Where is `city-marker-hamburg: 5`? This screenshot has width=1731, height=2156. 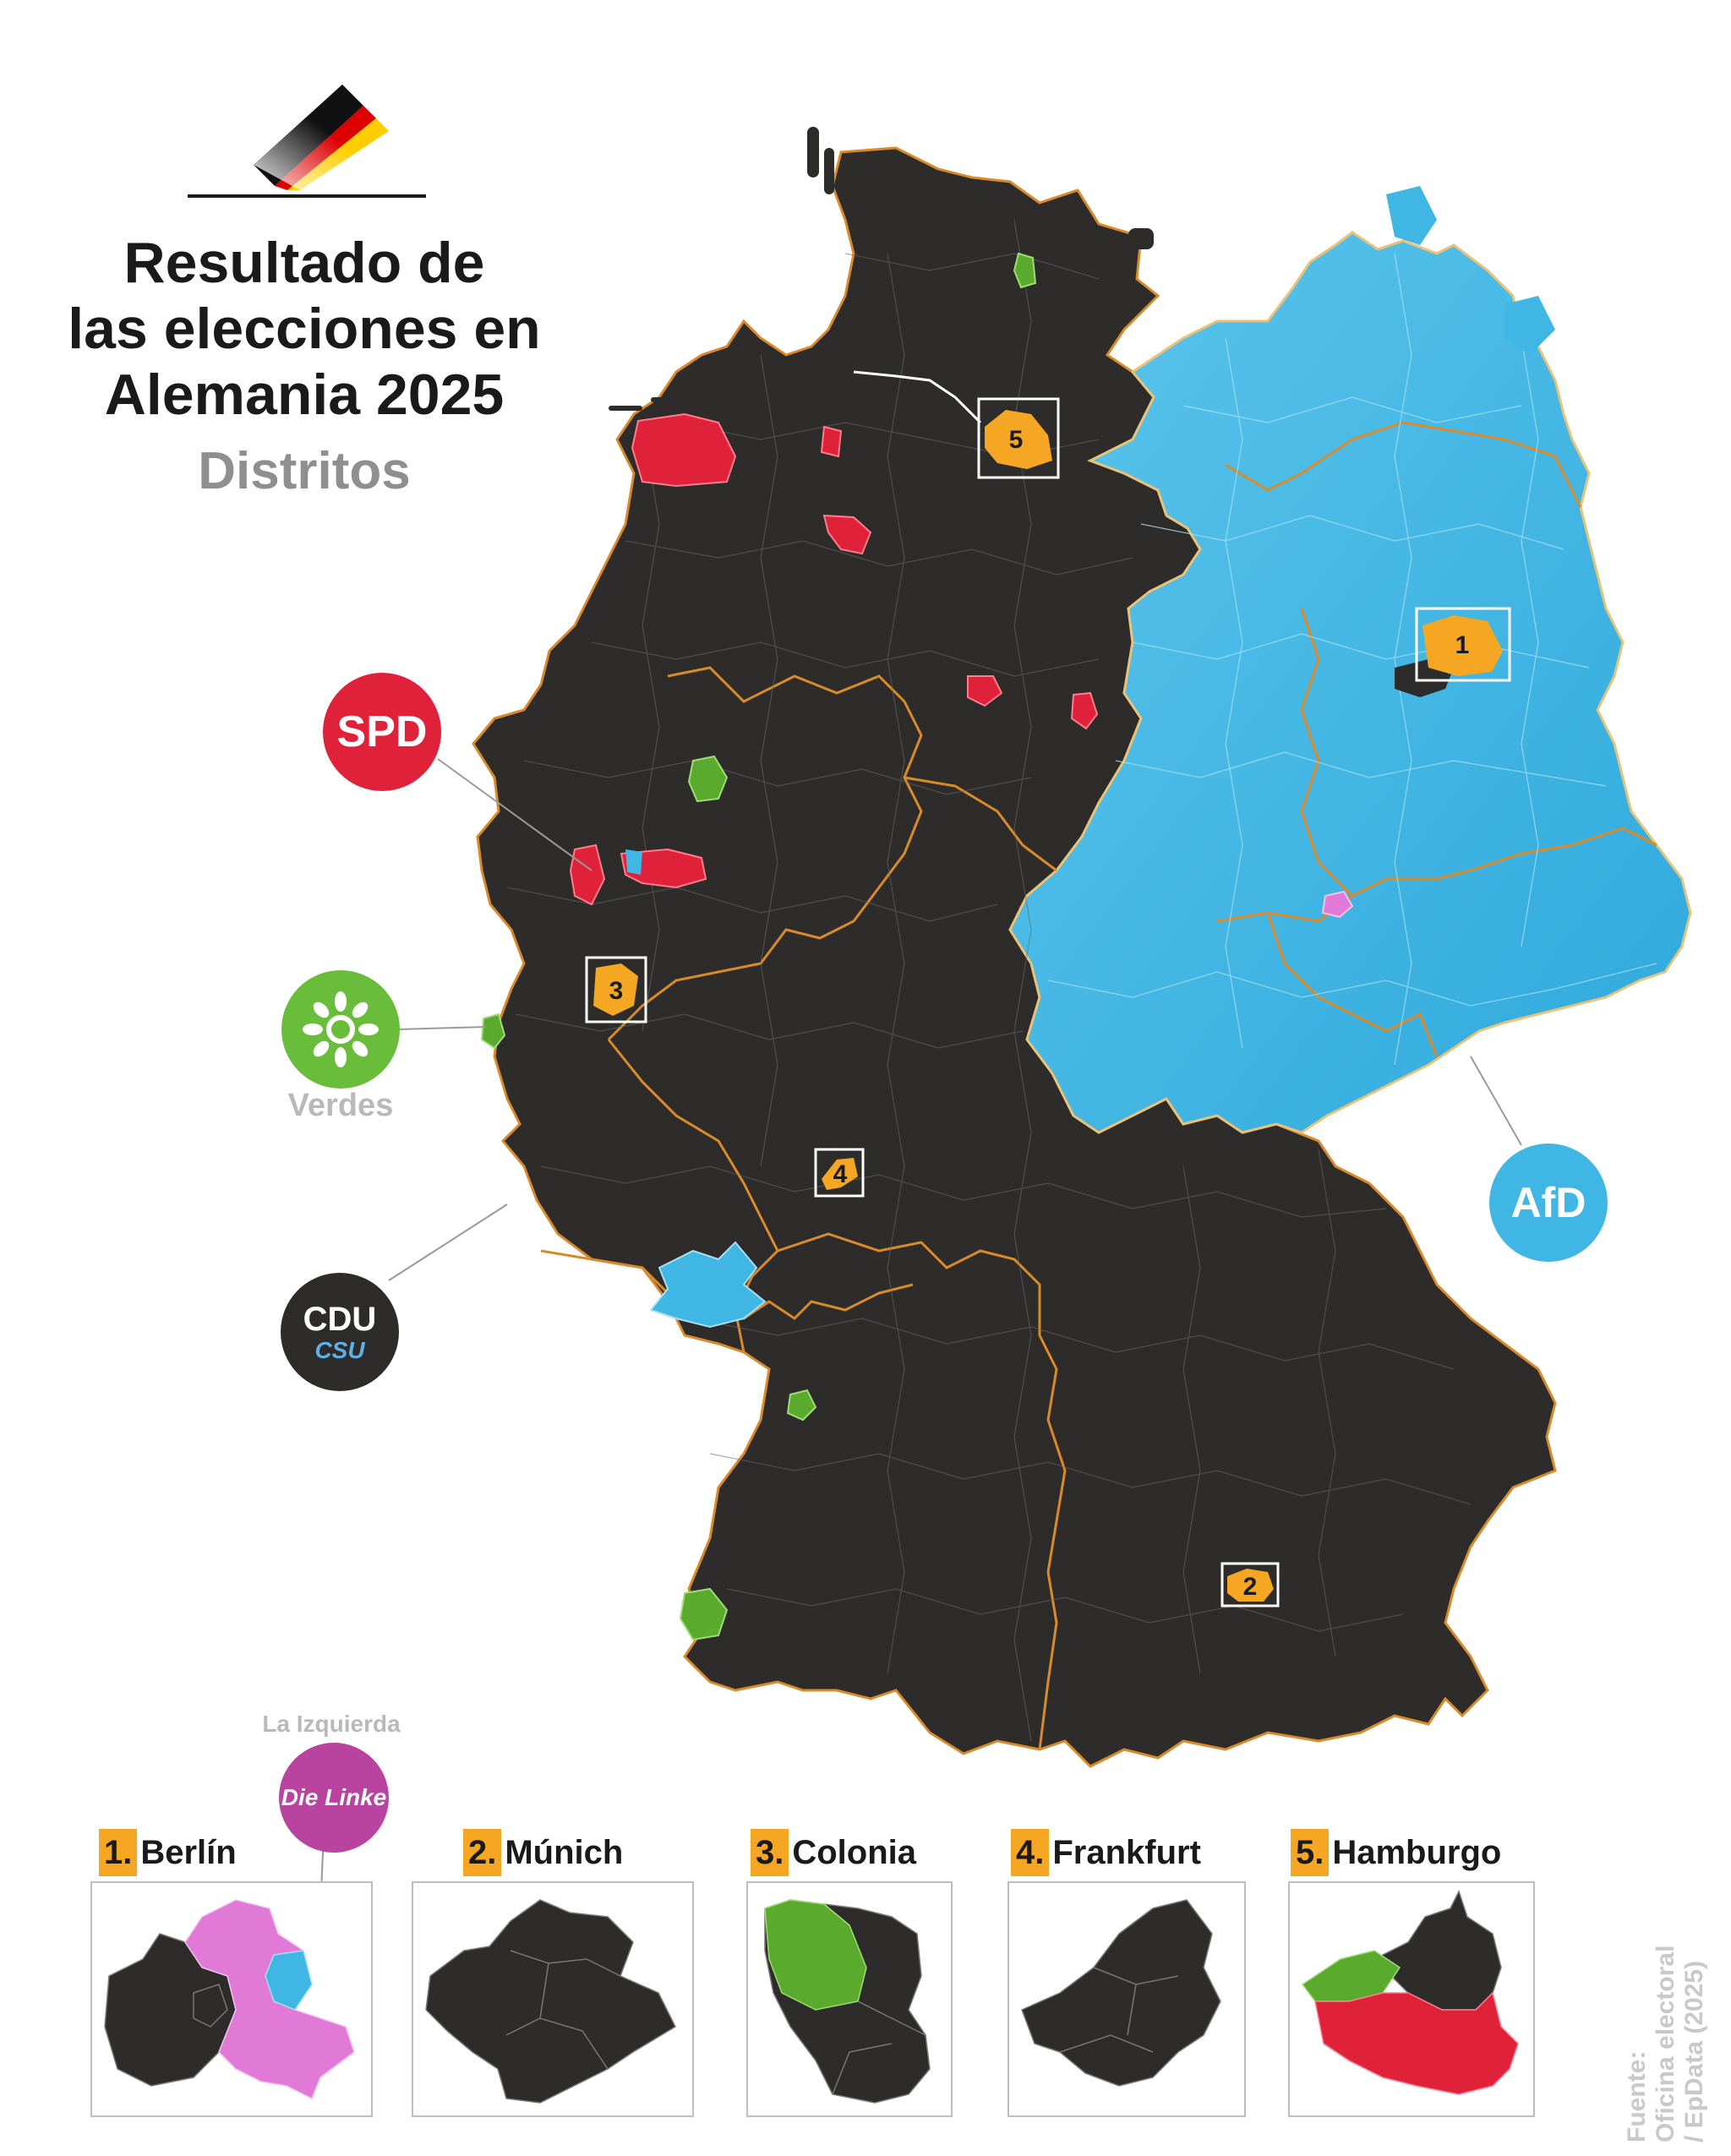 city-marker-hamburg: 5 is located at coordinates (1018, 438).